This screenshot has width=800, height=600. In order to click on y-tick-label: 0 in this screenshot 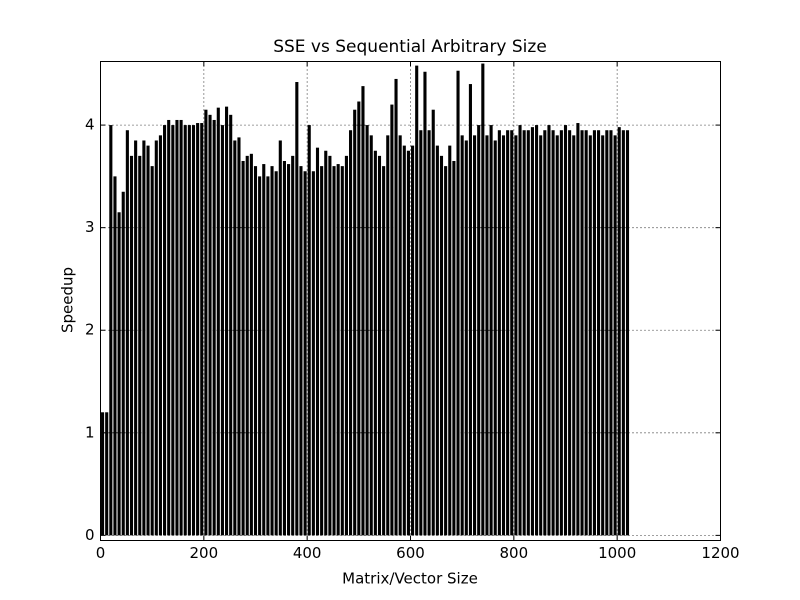, I will do `click(90, 535)`.